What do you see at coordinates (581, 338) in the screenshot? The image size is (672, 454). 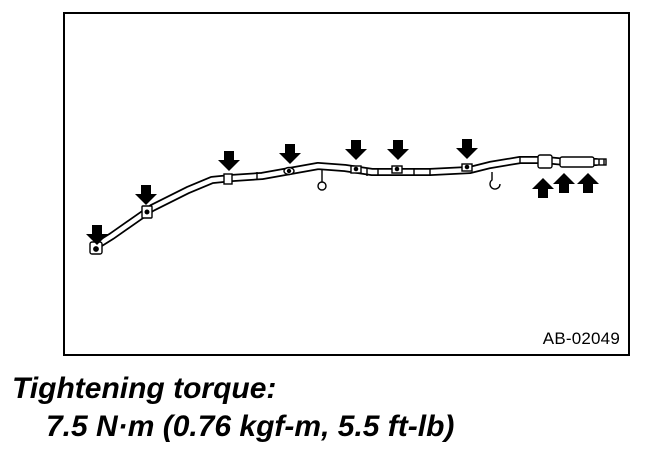 I see `figure-code: AB-02049` at bounding box center [581, 338].